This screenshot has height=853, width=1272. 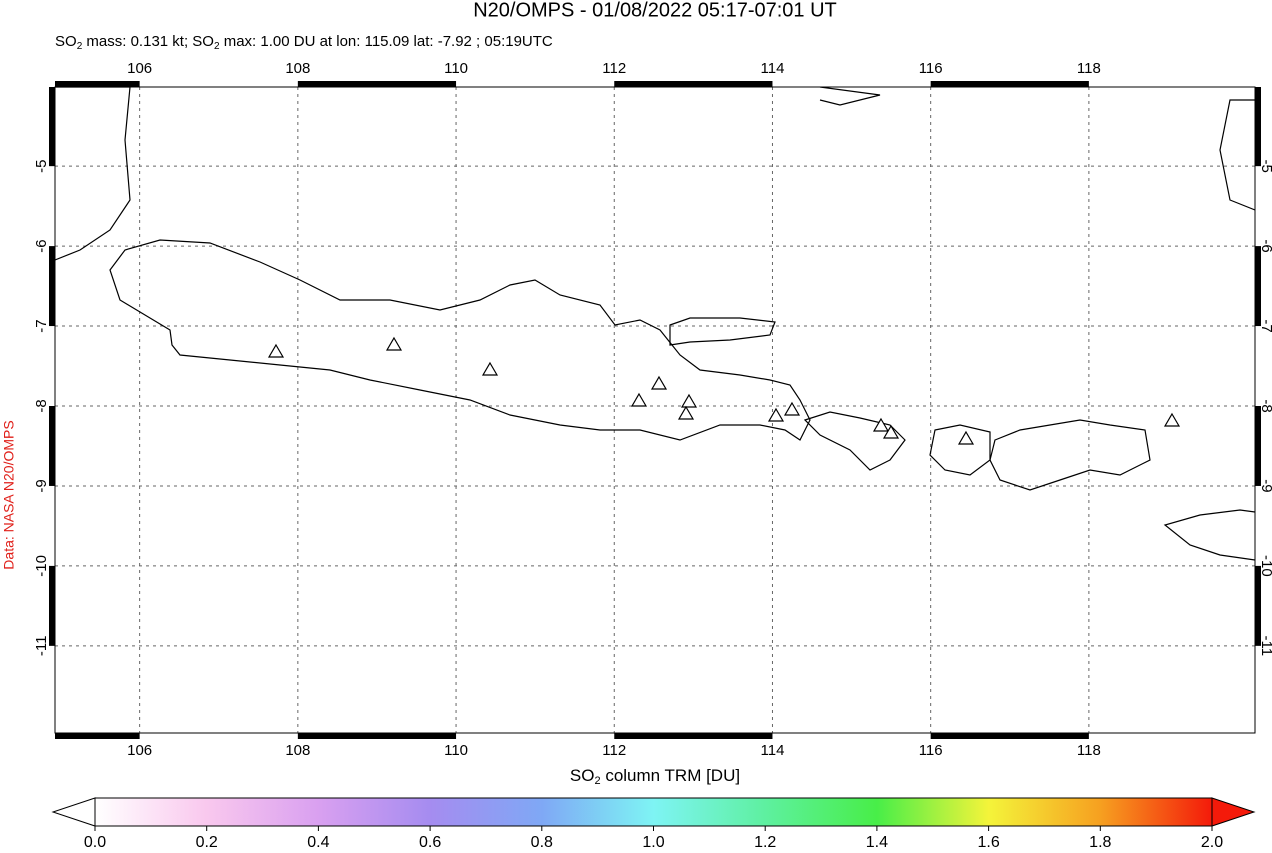 What do you see at coordinates (653, 842) in the screenshot?
I see `colorbar-tick-label: 1.0` at bounding box center [653, 842].